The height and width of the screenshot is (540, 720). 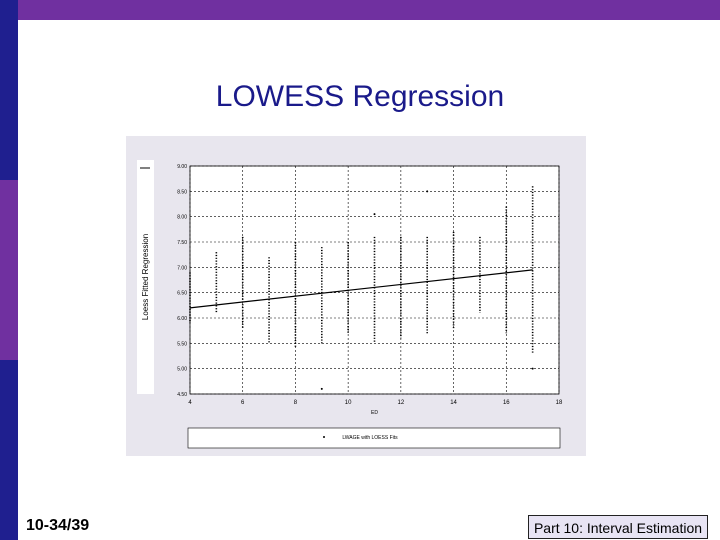 I want to click on x-tick-label: 18, so click(x=559, y=403).